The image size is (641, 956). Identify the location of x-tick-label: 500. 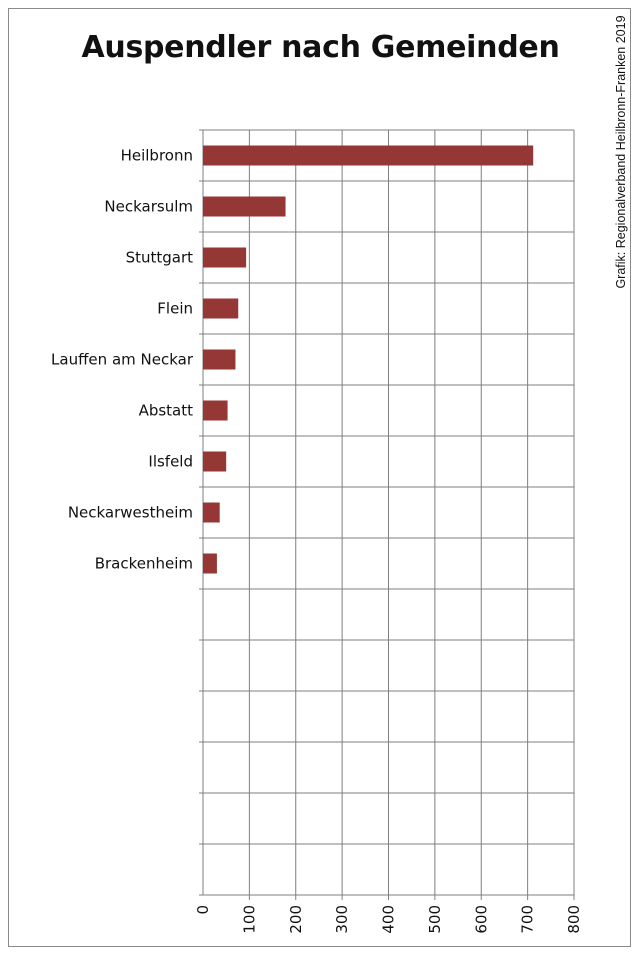
(435, 919).